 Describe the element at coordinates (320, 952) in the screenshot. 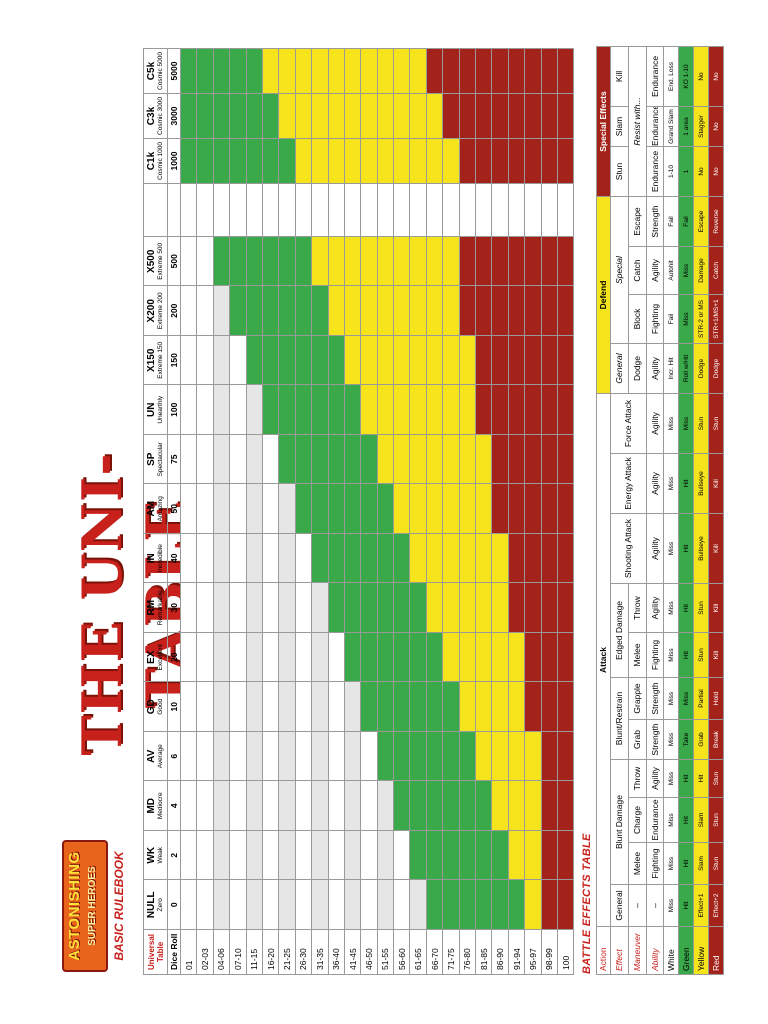

I see `roll-label: 31-35` at that location.